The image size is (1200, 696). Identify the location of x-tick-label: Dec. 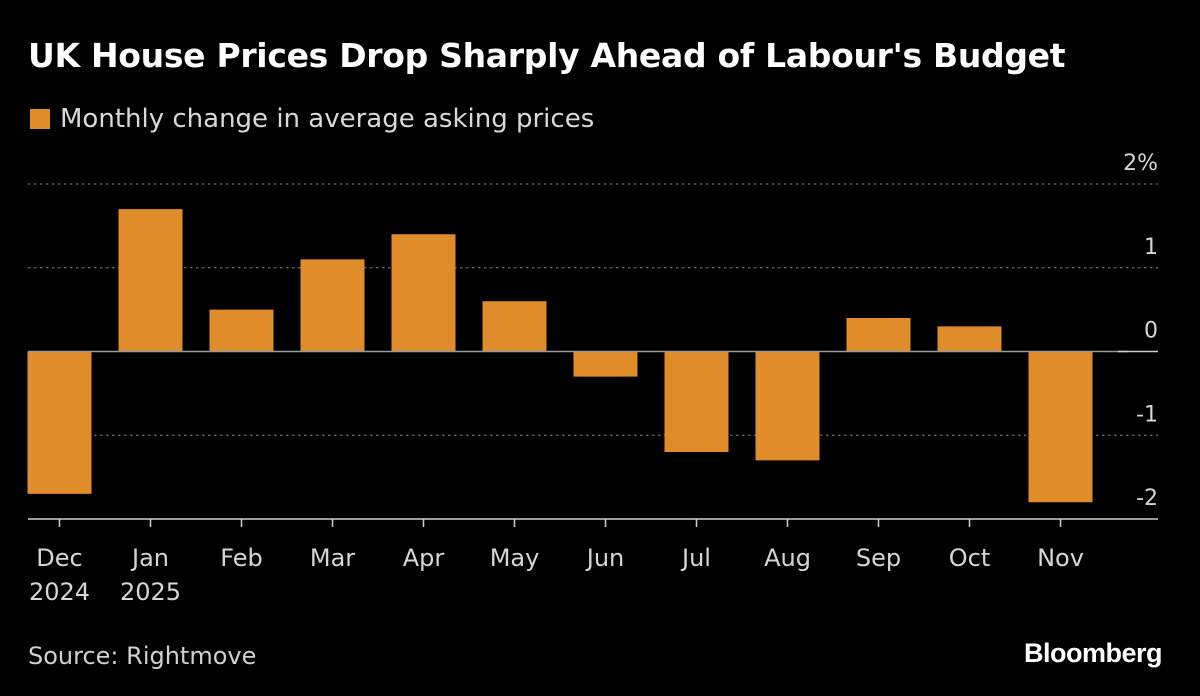
(59, 558).